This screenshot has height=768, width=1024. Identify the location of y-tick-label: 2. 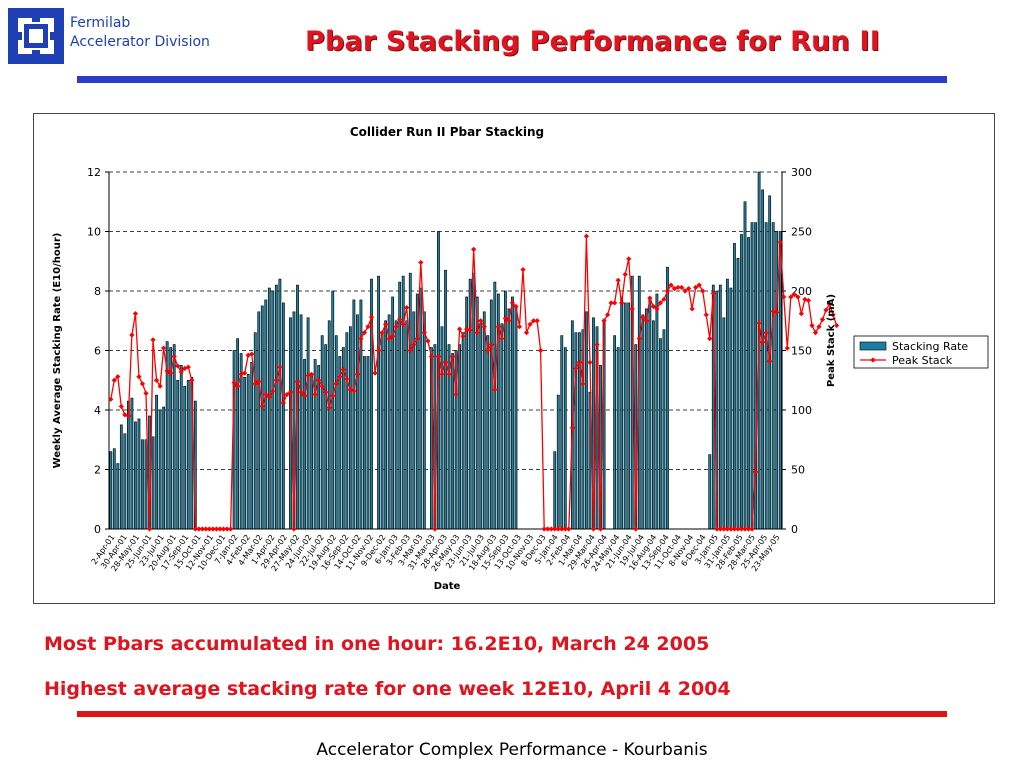
(97, 470).